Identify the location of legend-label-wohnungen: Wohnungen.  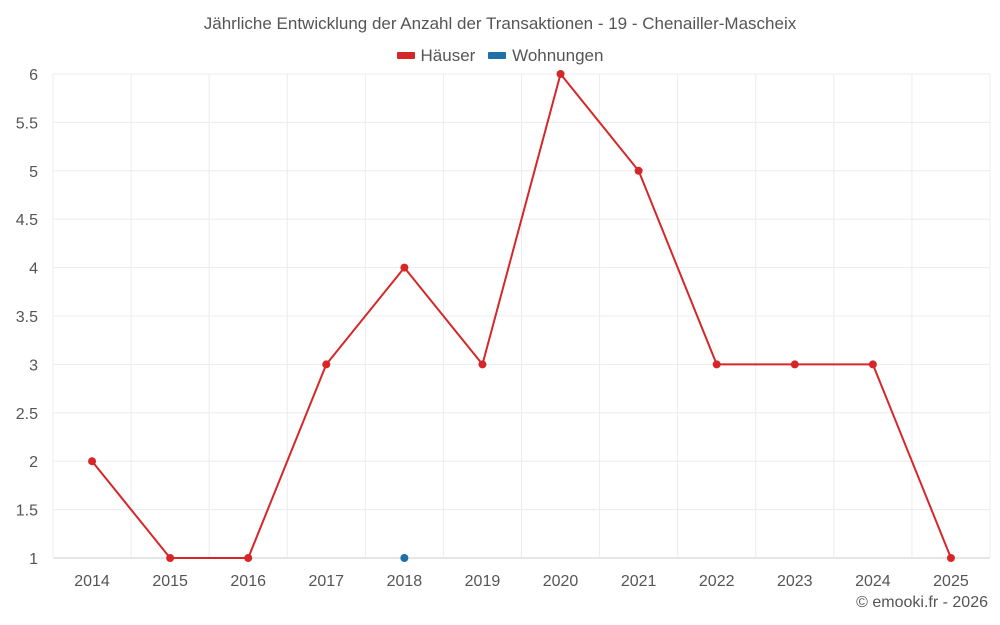
(558, 55).